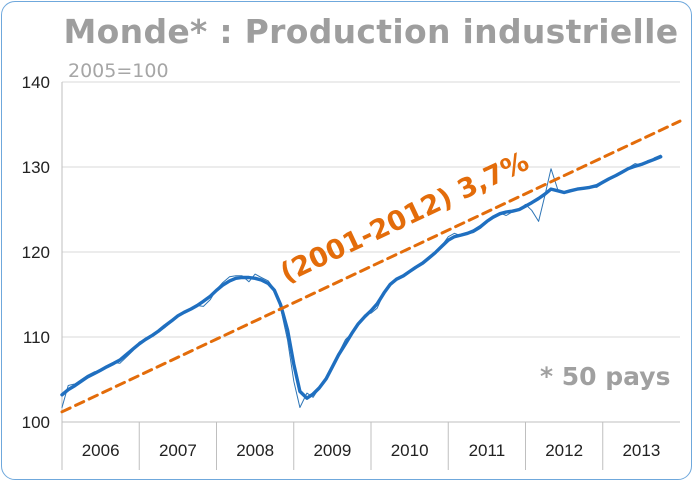 The image size is (695, 483). I want to click on y-tick-label-100: 100, so click(36, 422).